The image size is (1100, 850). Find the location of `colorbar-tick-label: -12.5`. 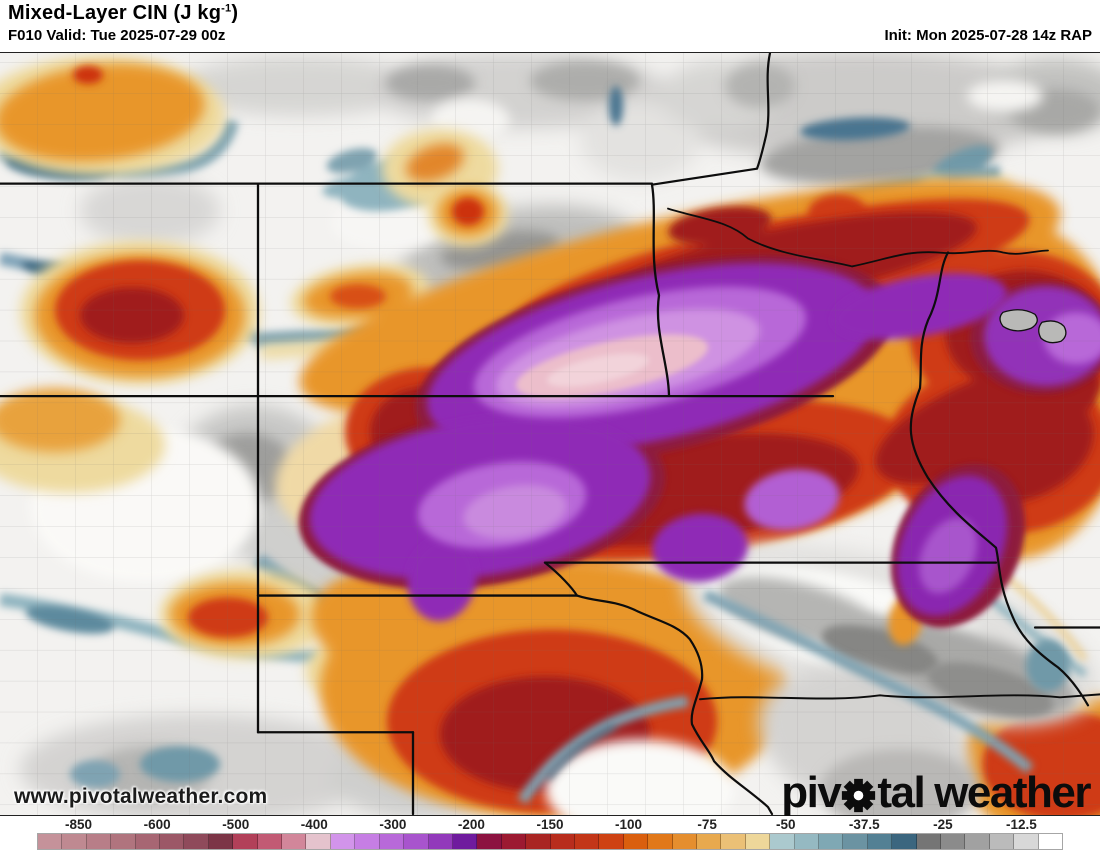

colorbar-tick-label: -12.5 is located at coordinates (1021, 824).